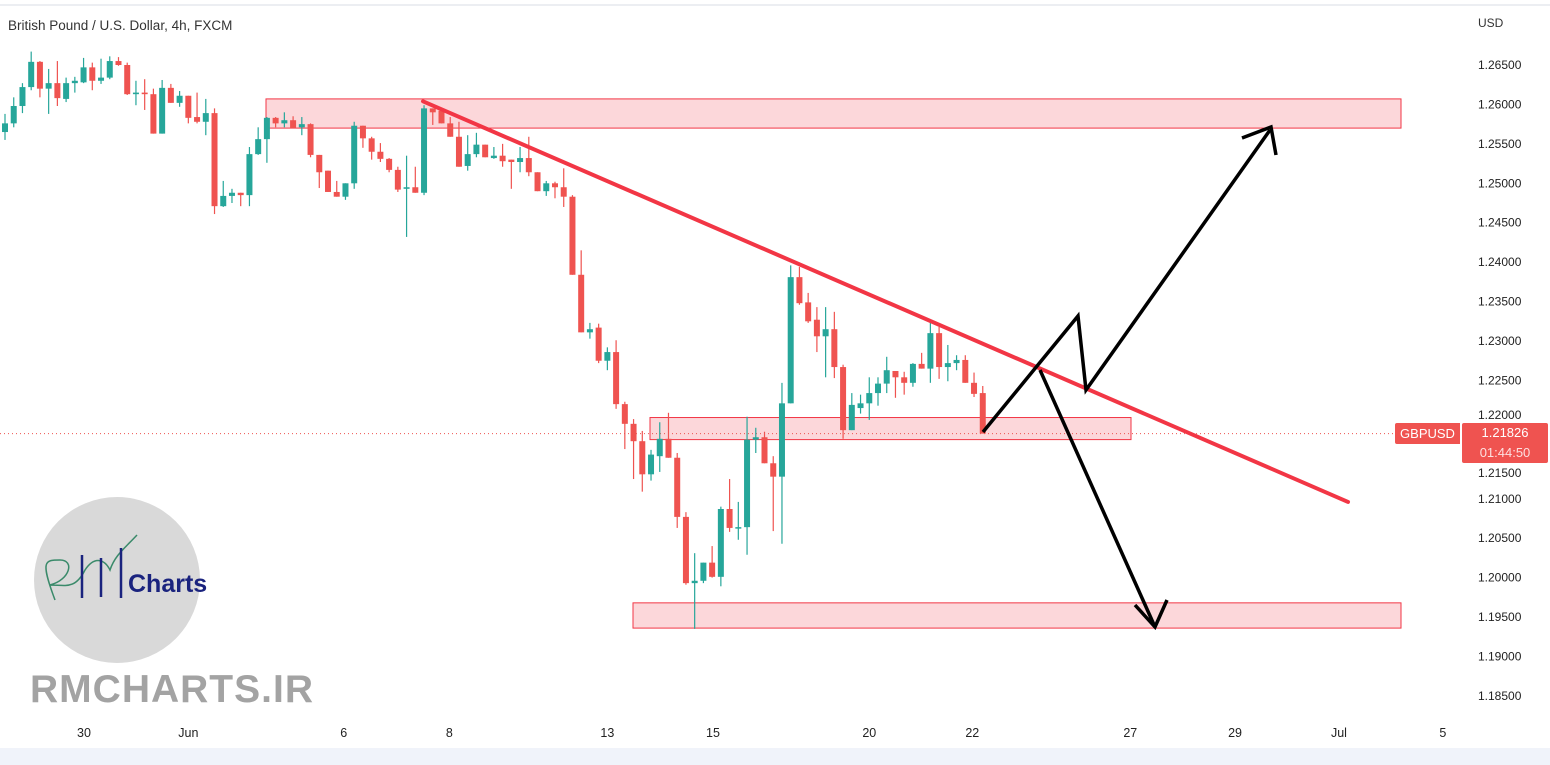  I want to click on date-tick-label: Jul, so click(1339, 733).